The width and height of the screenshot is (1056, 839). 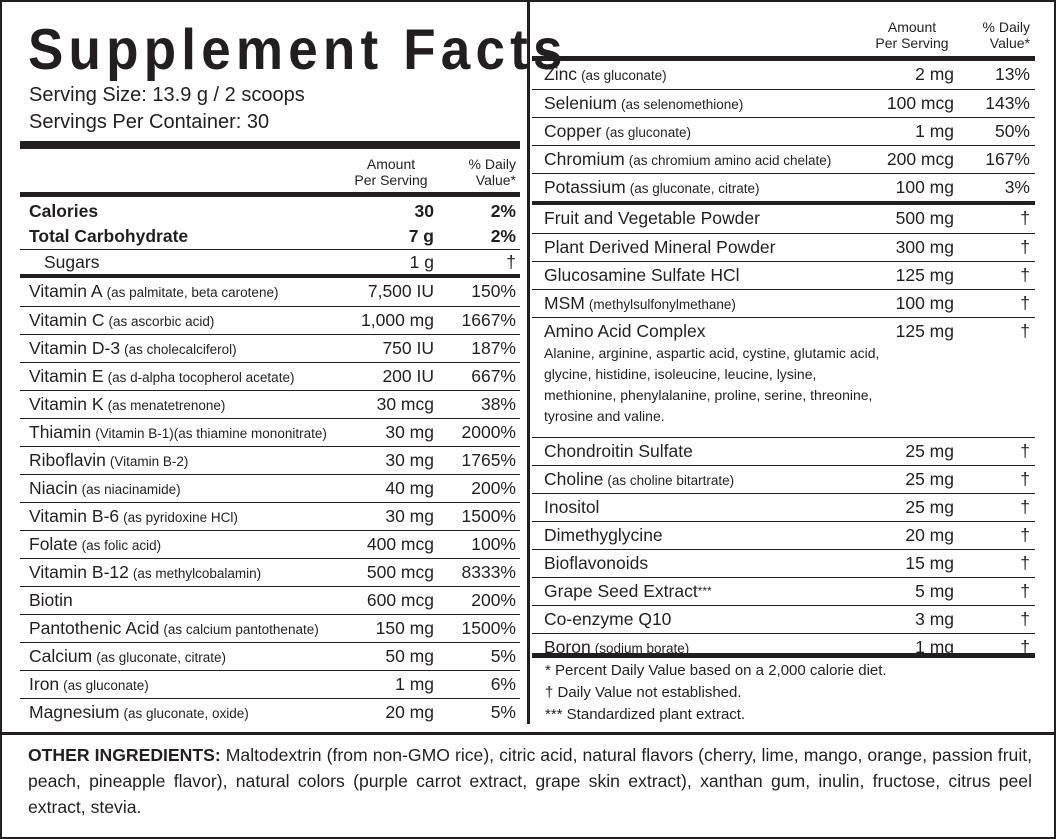 I want to click on nutrient-note: (Vitamin B-1)(as thiamine mononitrate), so click(x=211, y=433).